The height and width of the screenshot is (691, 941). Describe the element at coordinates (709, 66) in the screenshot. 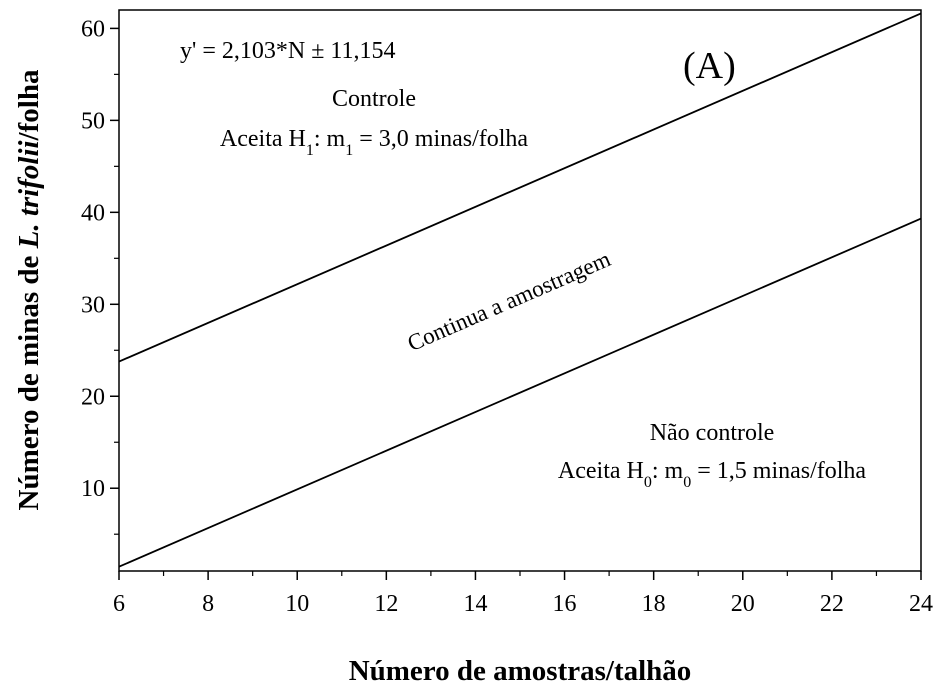

I see `panel-label: (A)` at that location.